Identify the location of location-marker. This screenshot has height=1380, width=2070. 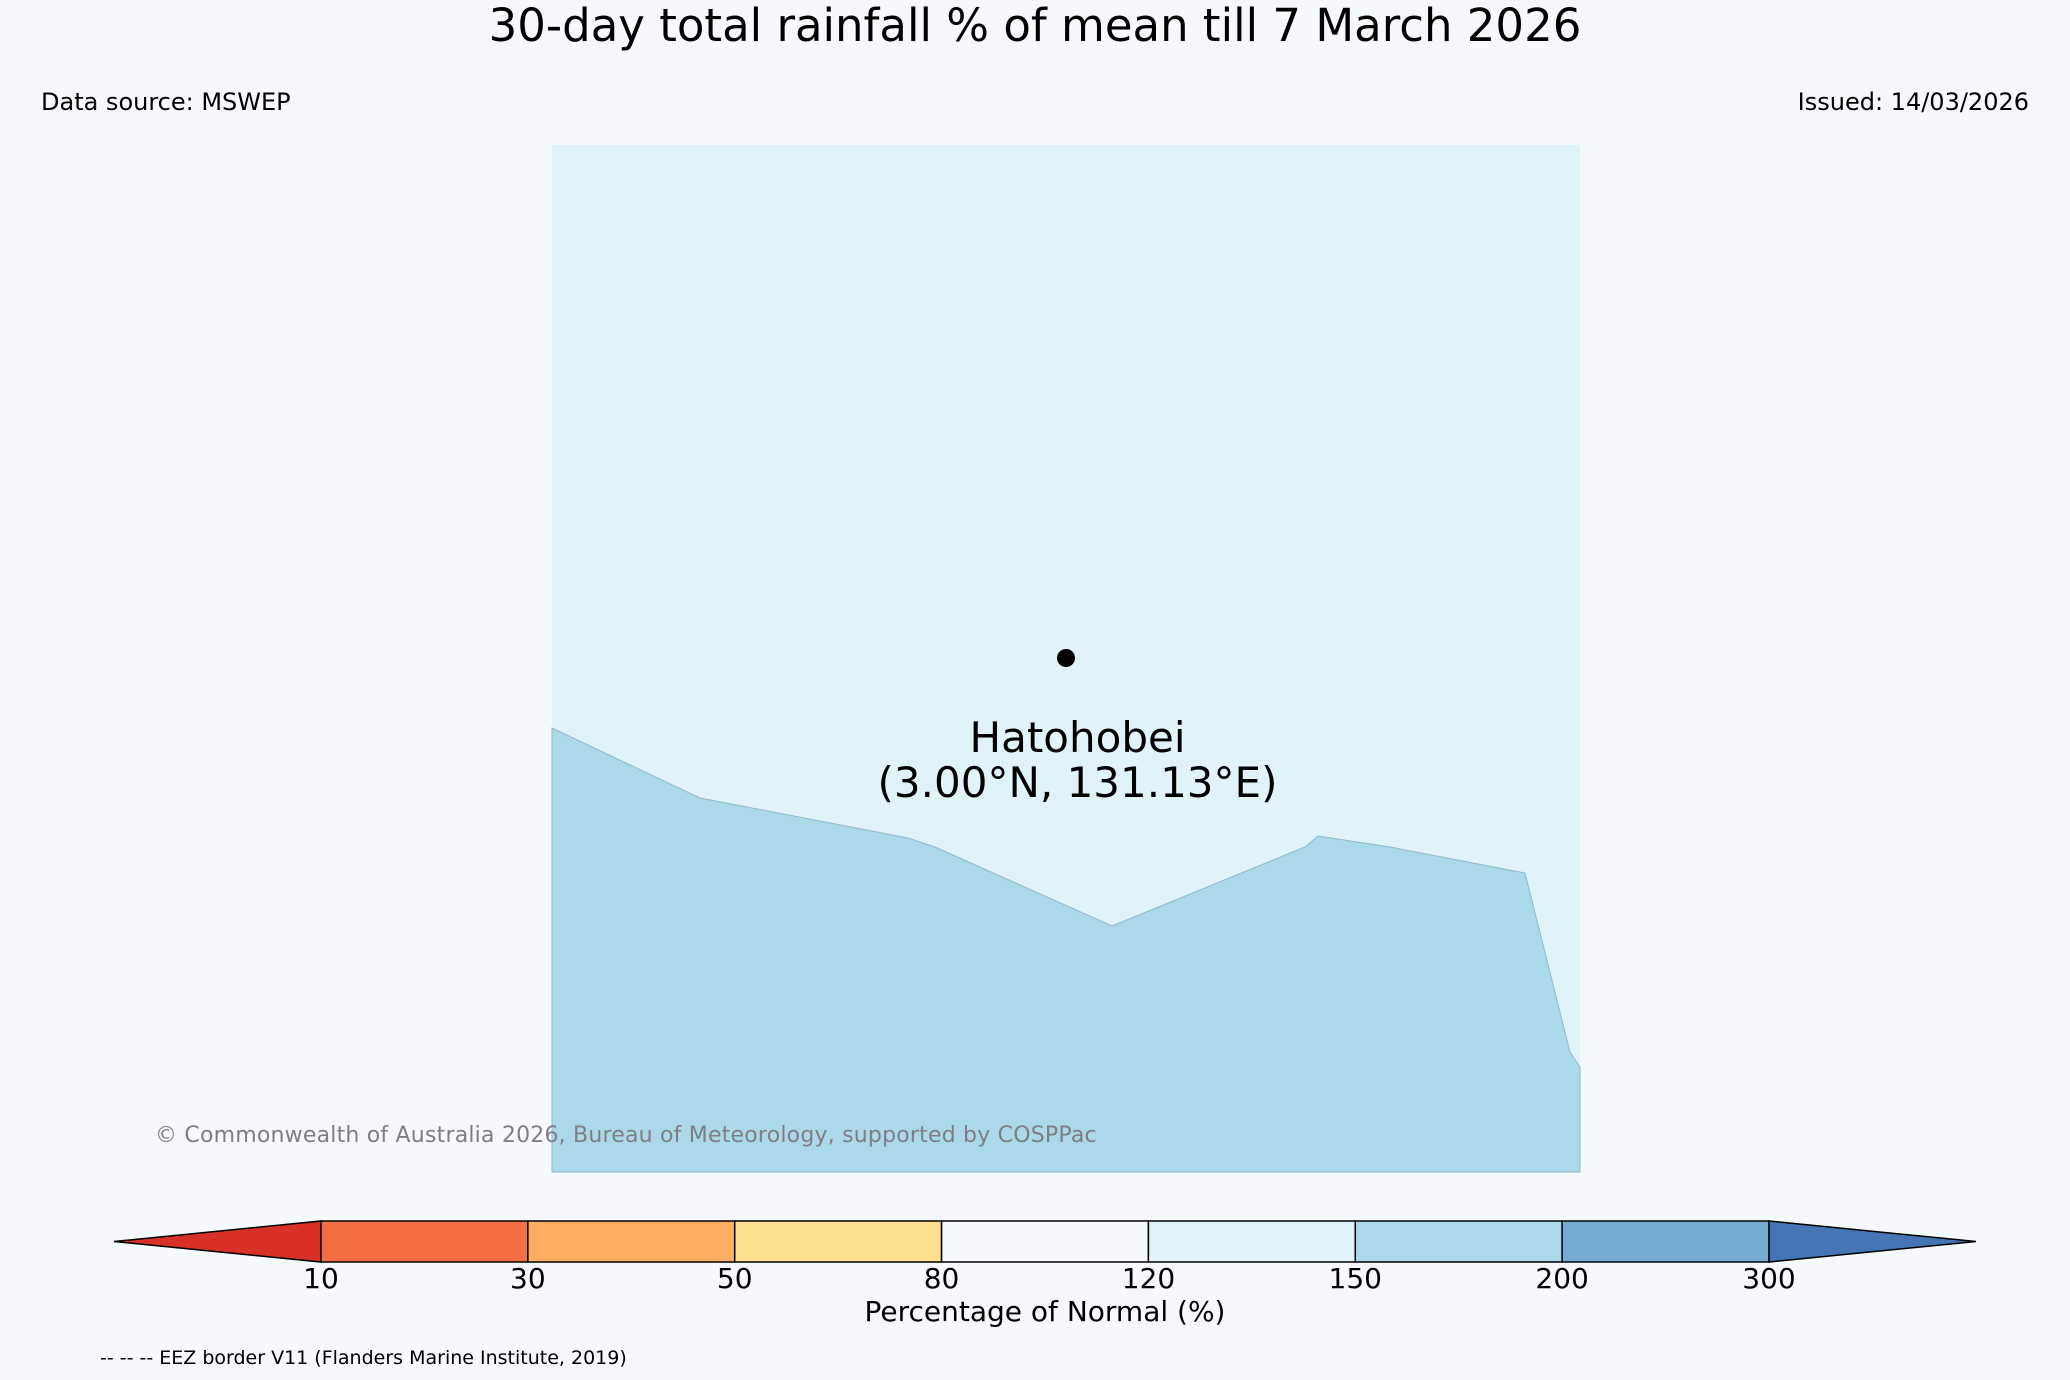
(1066, 658).